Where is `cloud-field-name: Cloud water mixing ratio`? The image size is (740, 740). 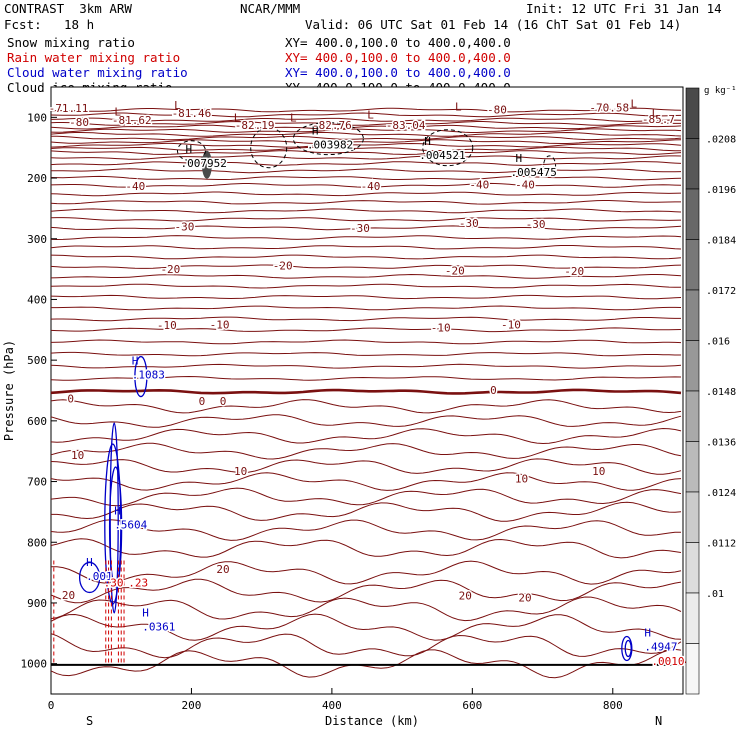 cloud-field-name: Cloud water mixing ratio is located at coordinates (97, 72).